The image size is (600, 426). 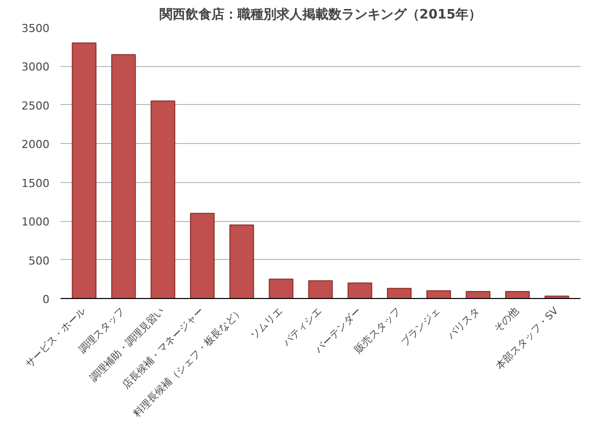 What do you see at coordinates (36, 105) in the screenshot?
I see `y-tick-label: 2500` at bounding box center [36, 105].